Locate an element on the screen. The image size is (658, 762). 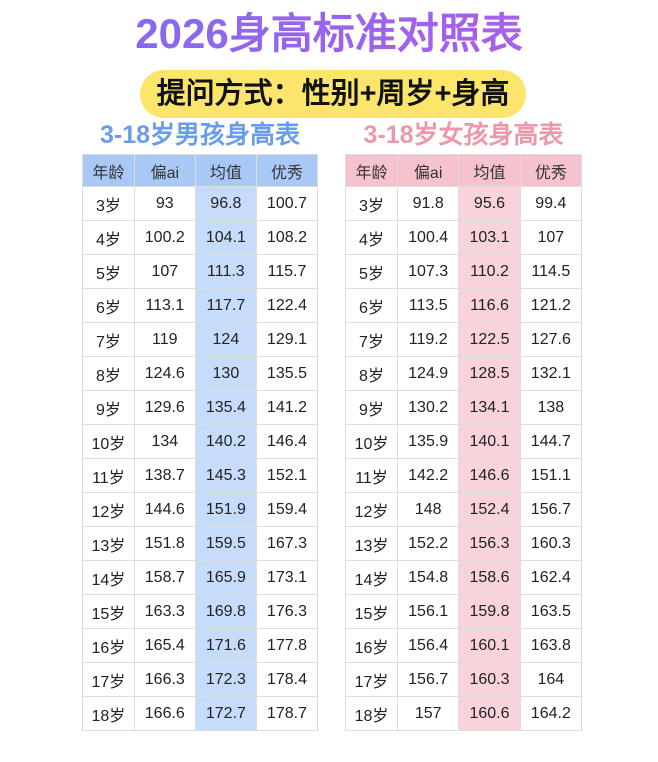
table-cell: 159.4 is located at coordinates (287, 509).